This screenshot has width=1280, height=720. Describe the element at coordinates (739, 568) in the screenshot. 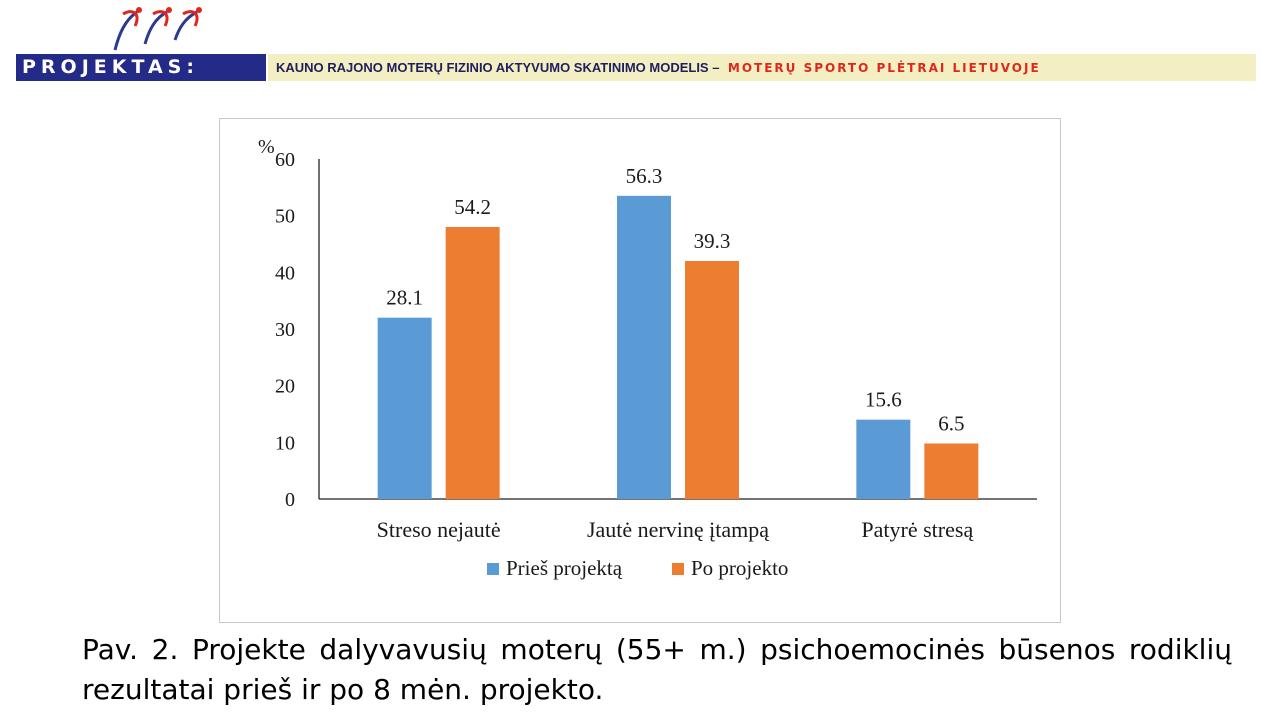

I see `legend-label: Po projekto` at that location.